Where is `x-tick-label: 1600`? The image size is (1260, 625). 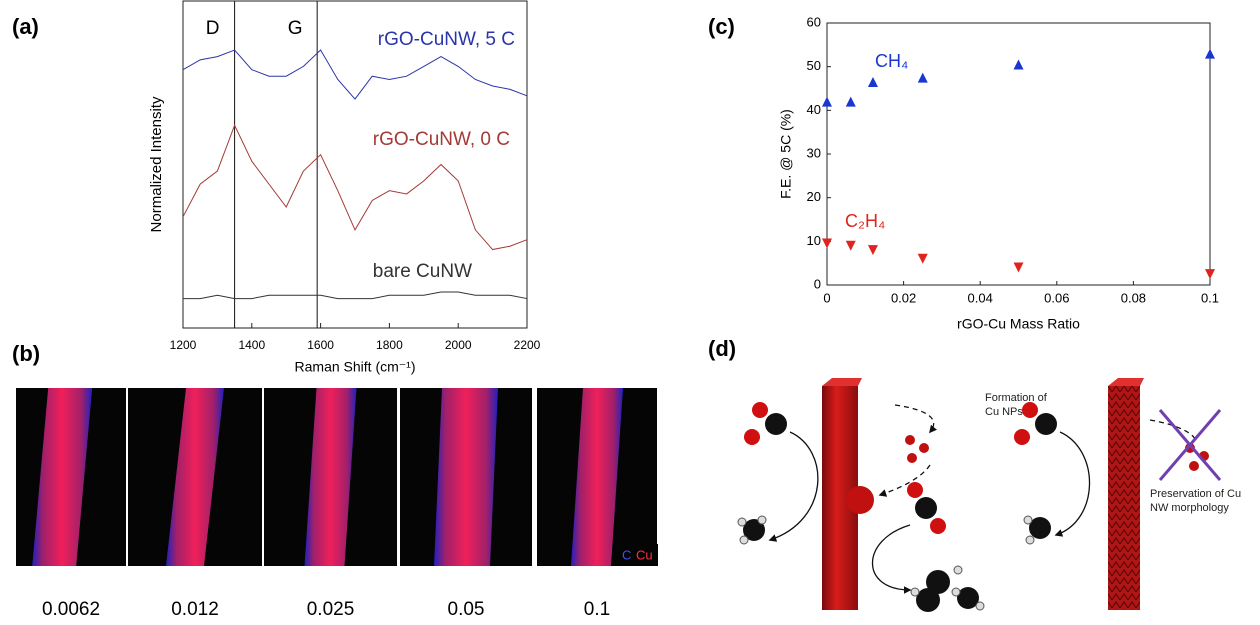
x-tick-label: 1600 is located at coordinates (320, 345).